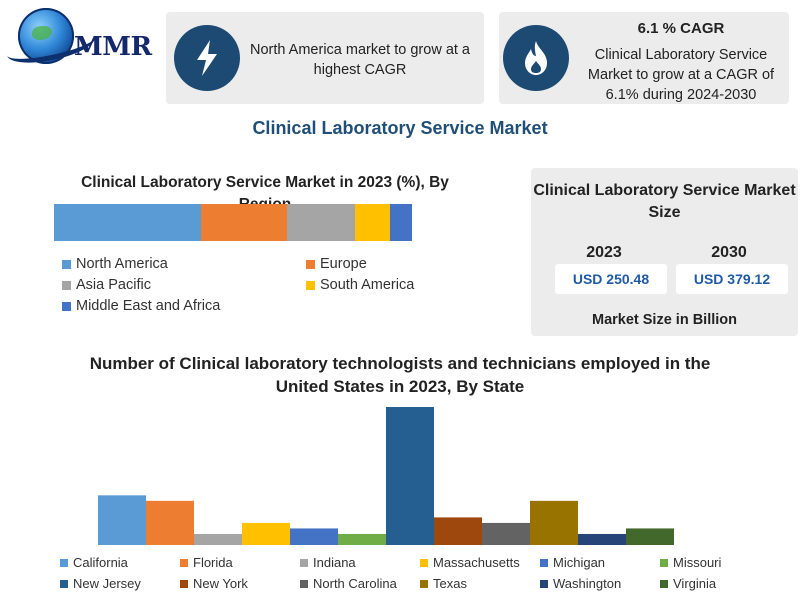 This screenshot has width=800, height=596. Describe the element at coordinates (170, 522) in the screenshot. I see `state-bar-florida` at that location.